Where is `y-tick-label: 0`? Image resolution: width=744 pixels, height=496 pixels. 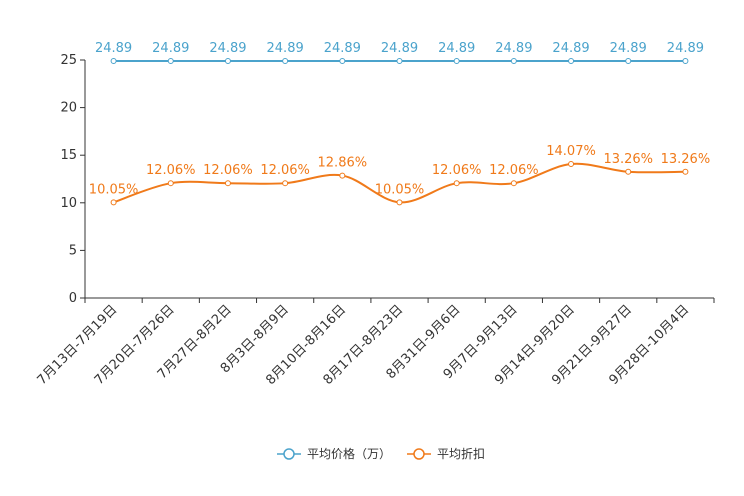
y-tick-label: 0 is located at coordinates (73, 298).